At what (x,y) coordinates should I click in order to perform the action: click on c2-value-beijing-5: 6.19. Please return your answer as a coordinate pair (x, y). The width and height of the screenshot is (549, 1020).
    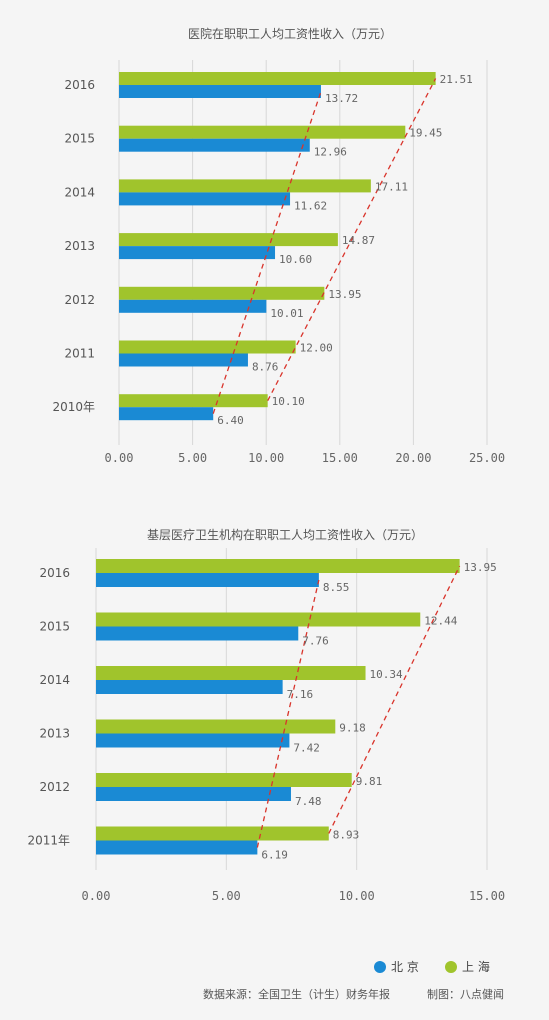
    Looking at the image, I should click on (274, 855).